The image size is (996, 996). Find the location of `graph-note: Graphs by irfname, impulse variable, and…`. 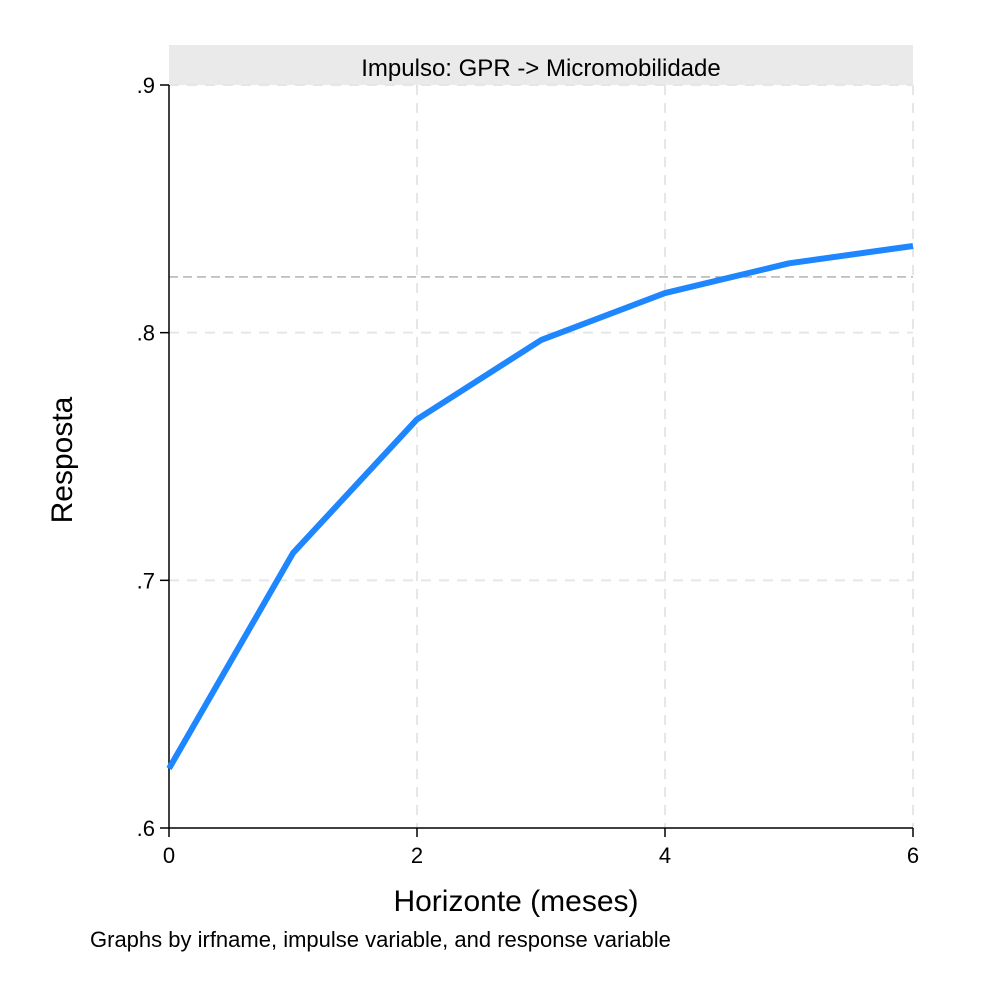

graph-note: Graphs by irfname, impulse variable, and… is located at coordinates (380, 939).